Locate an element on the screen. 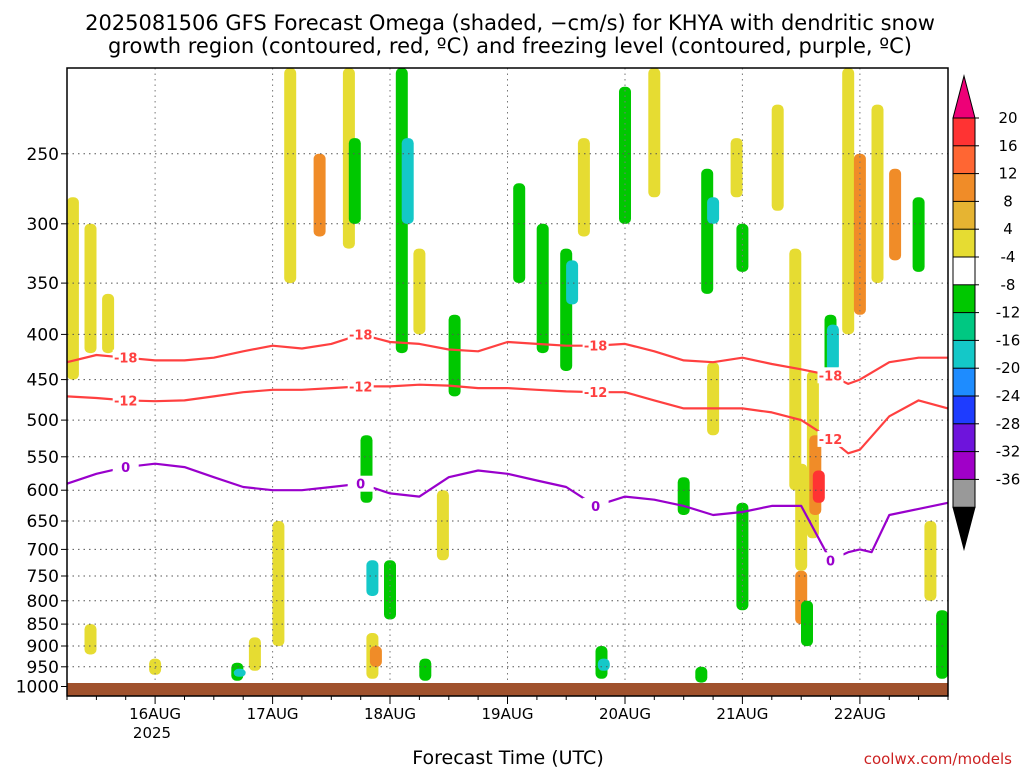 The image size is (1024, 768). colorbar-label: -8 is located at coordinates (1008, 285).